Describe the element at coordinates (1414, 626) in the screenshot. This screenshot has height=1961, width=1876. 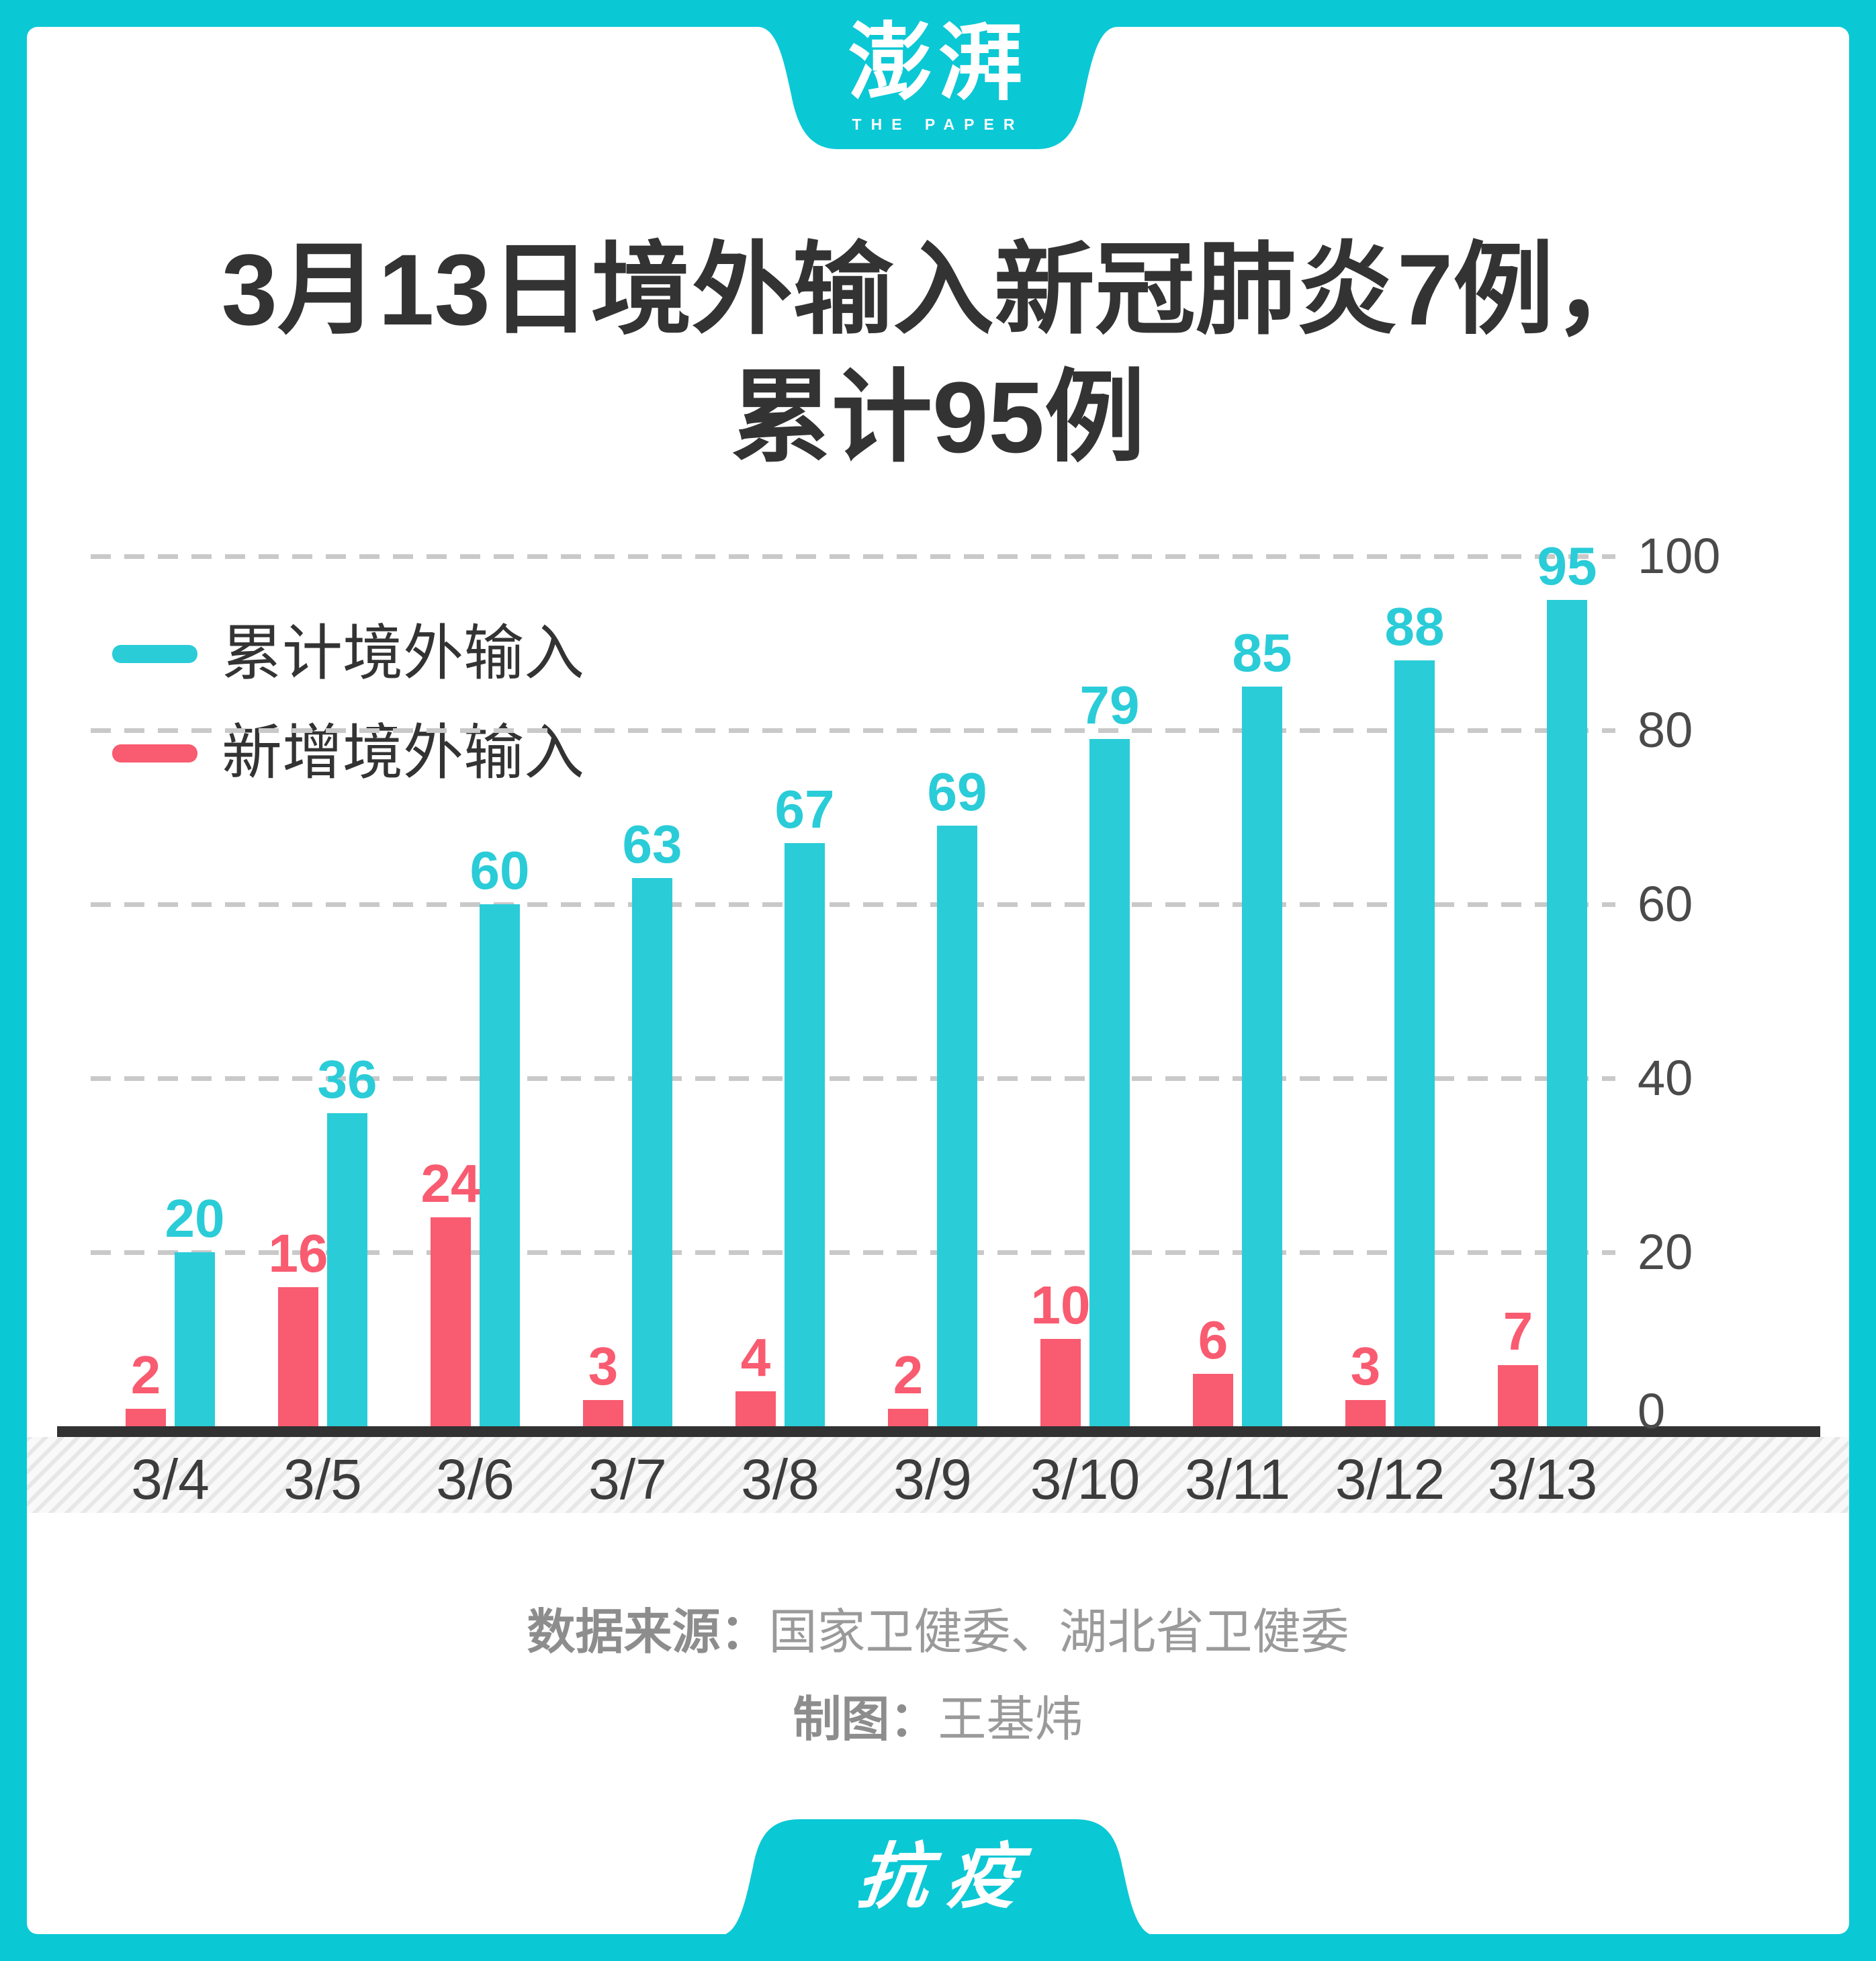
I see `bar-value-label: 88` at that location.